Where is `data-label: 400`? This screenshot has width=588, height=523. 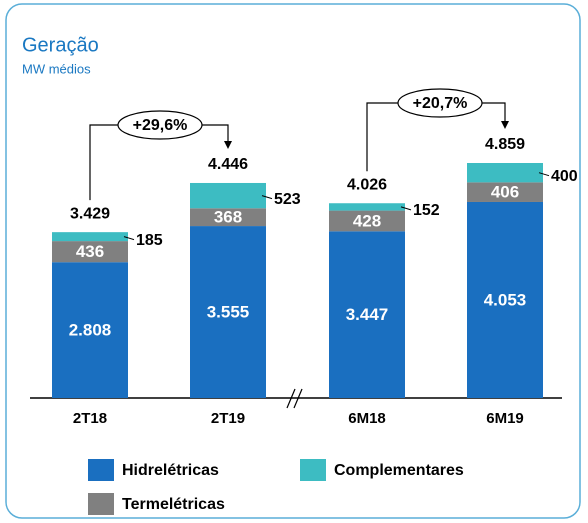 data-label: 400 is located at coordinates (564, 176).